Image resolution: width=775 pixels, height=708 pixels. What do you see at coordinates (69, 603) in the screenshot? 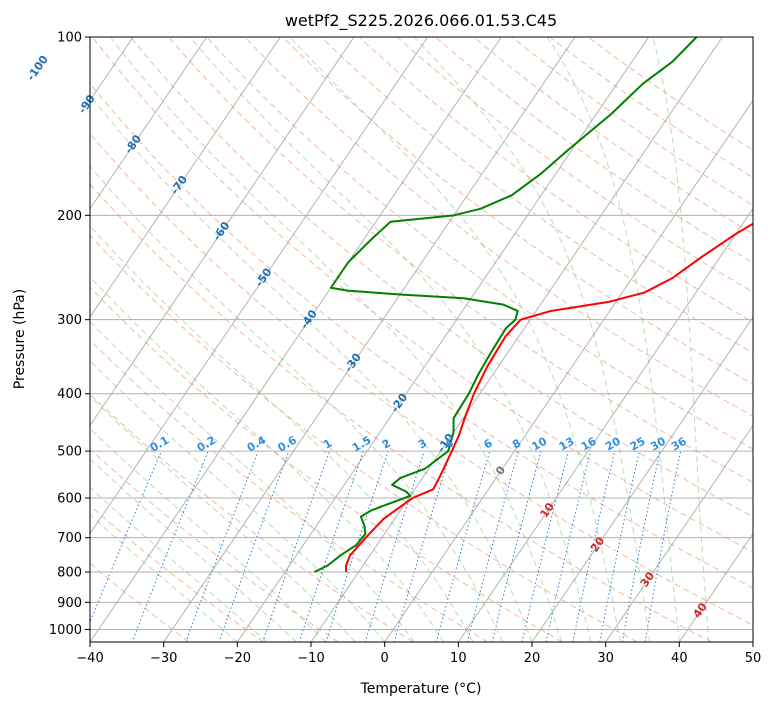
I see `y-tick-label: 900` at bounding box center [69, 603].